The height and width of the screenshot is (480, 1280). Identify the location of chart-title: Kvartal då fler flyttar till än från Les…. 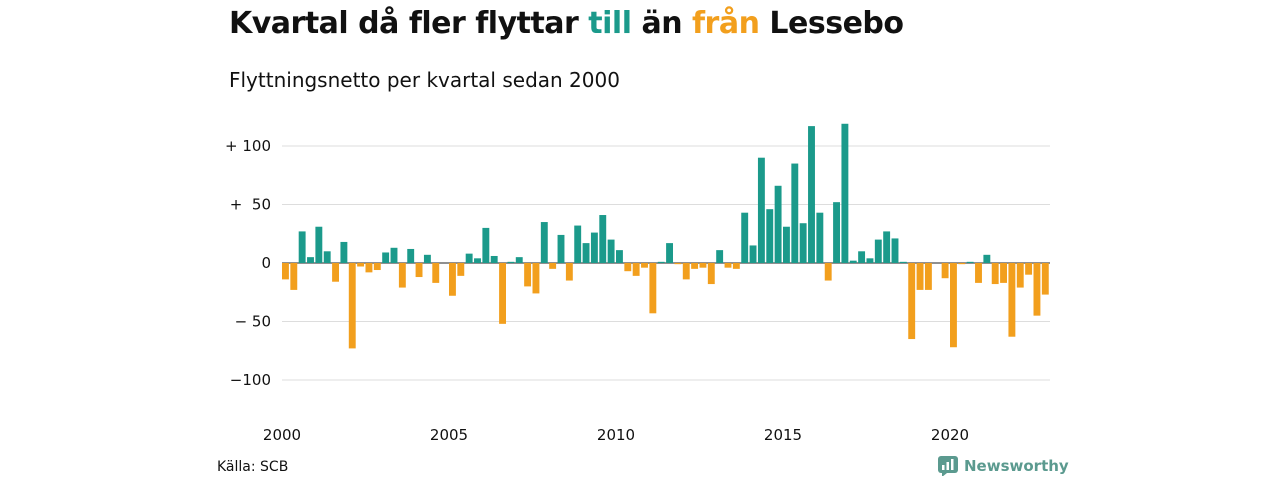
(566, 23).